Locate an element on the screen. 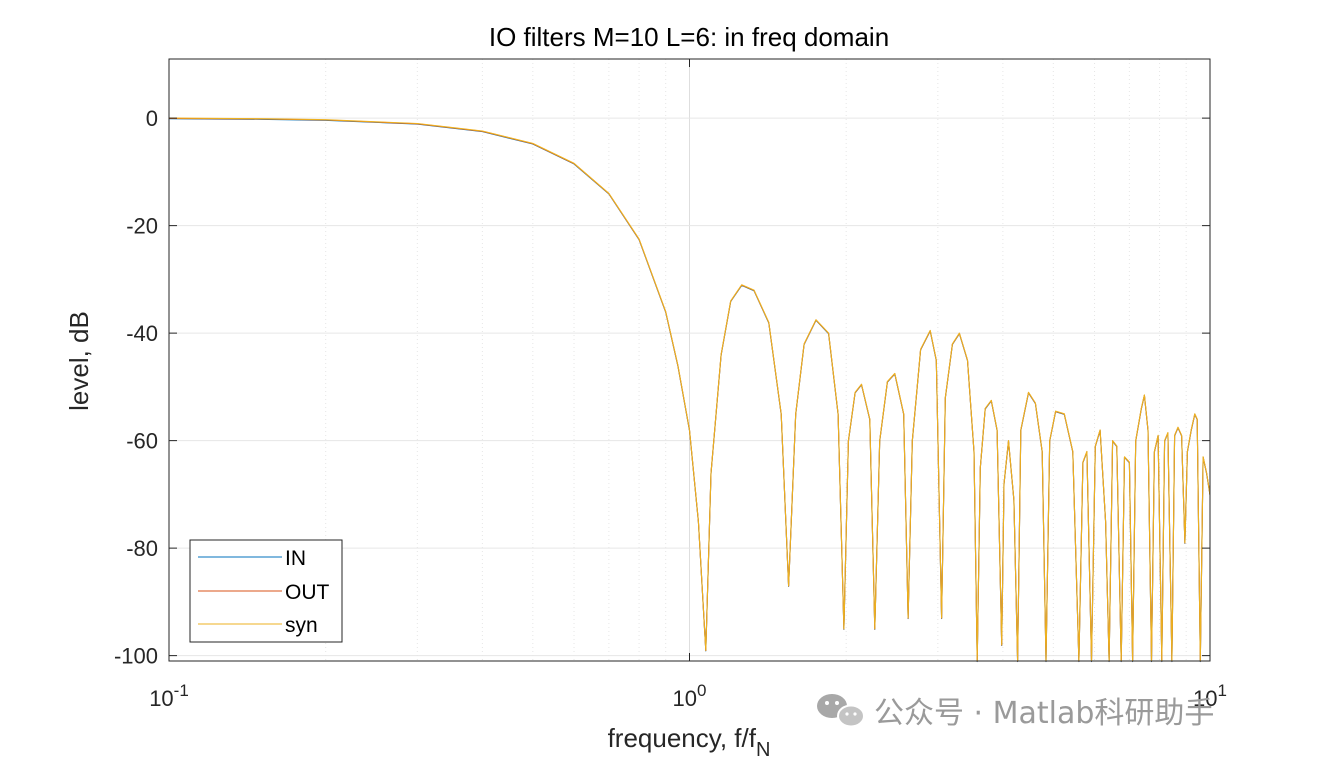 This screenshot has height=765, width=1337. y-tick-label: 0 is located at coordinates (152, 118).